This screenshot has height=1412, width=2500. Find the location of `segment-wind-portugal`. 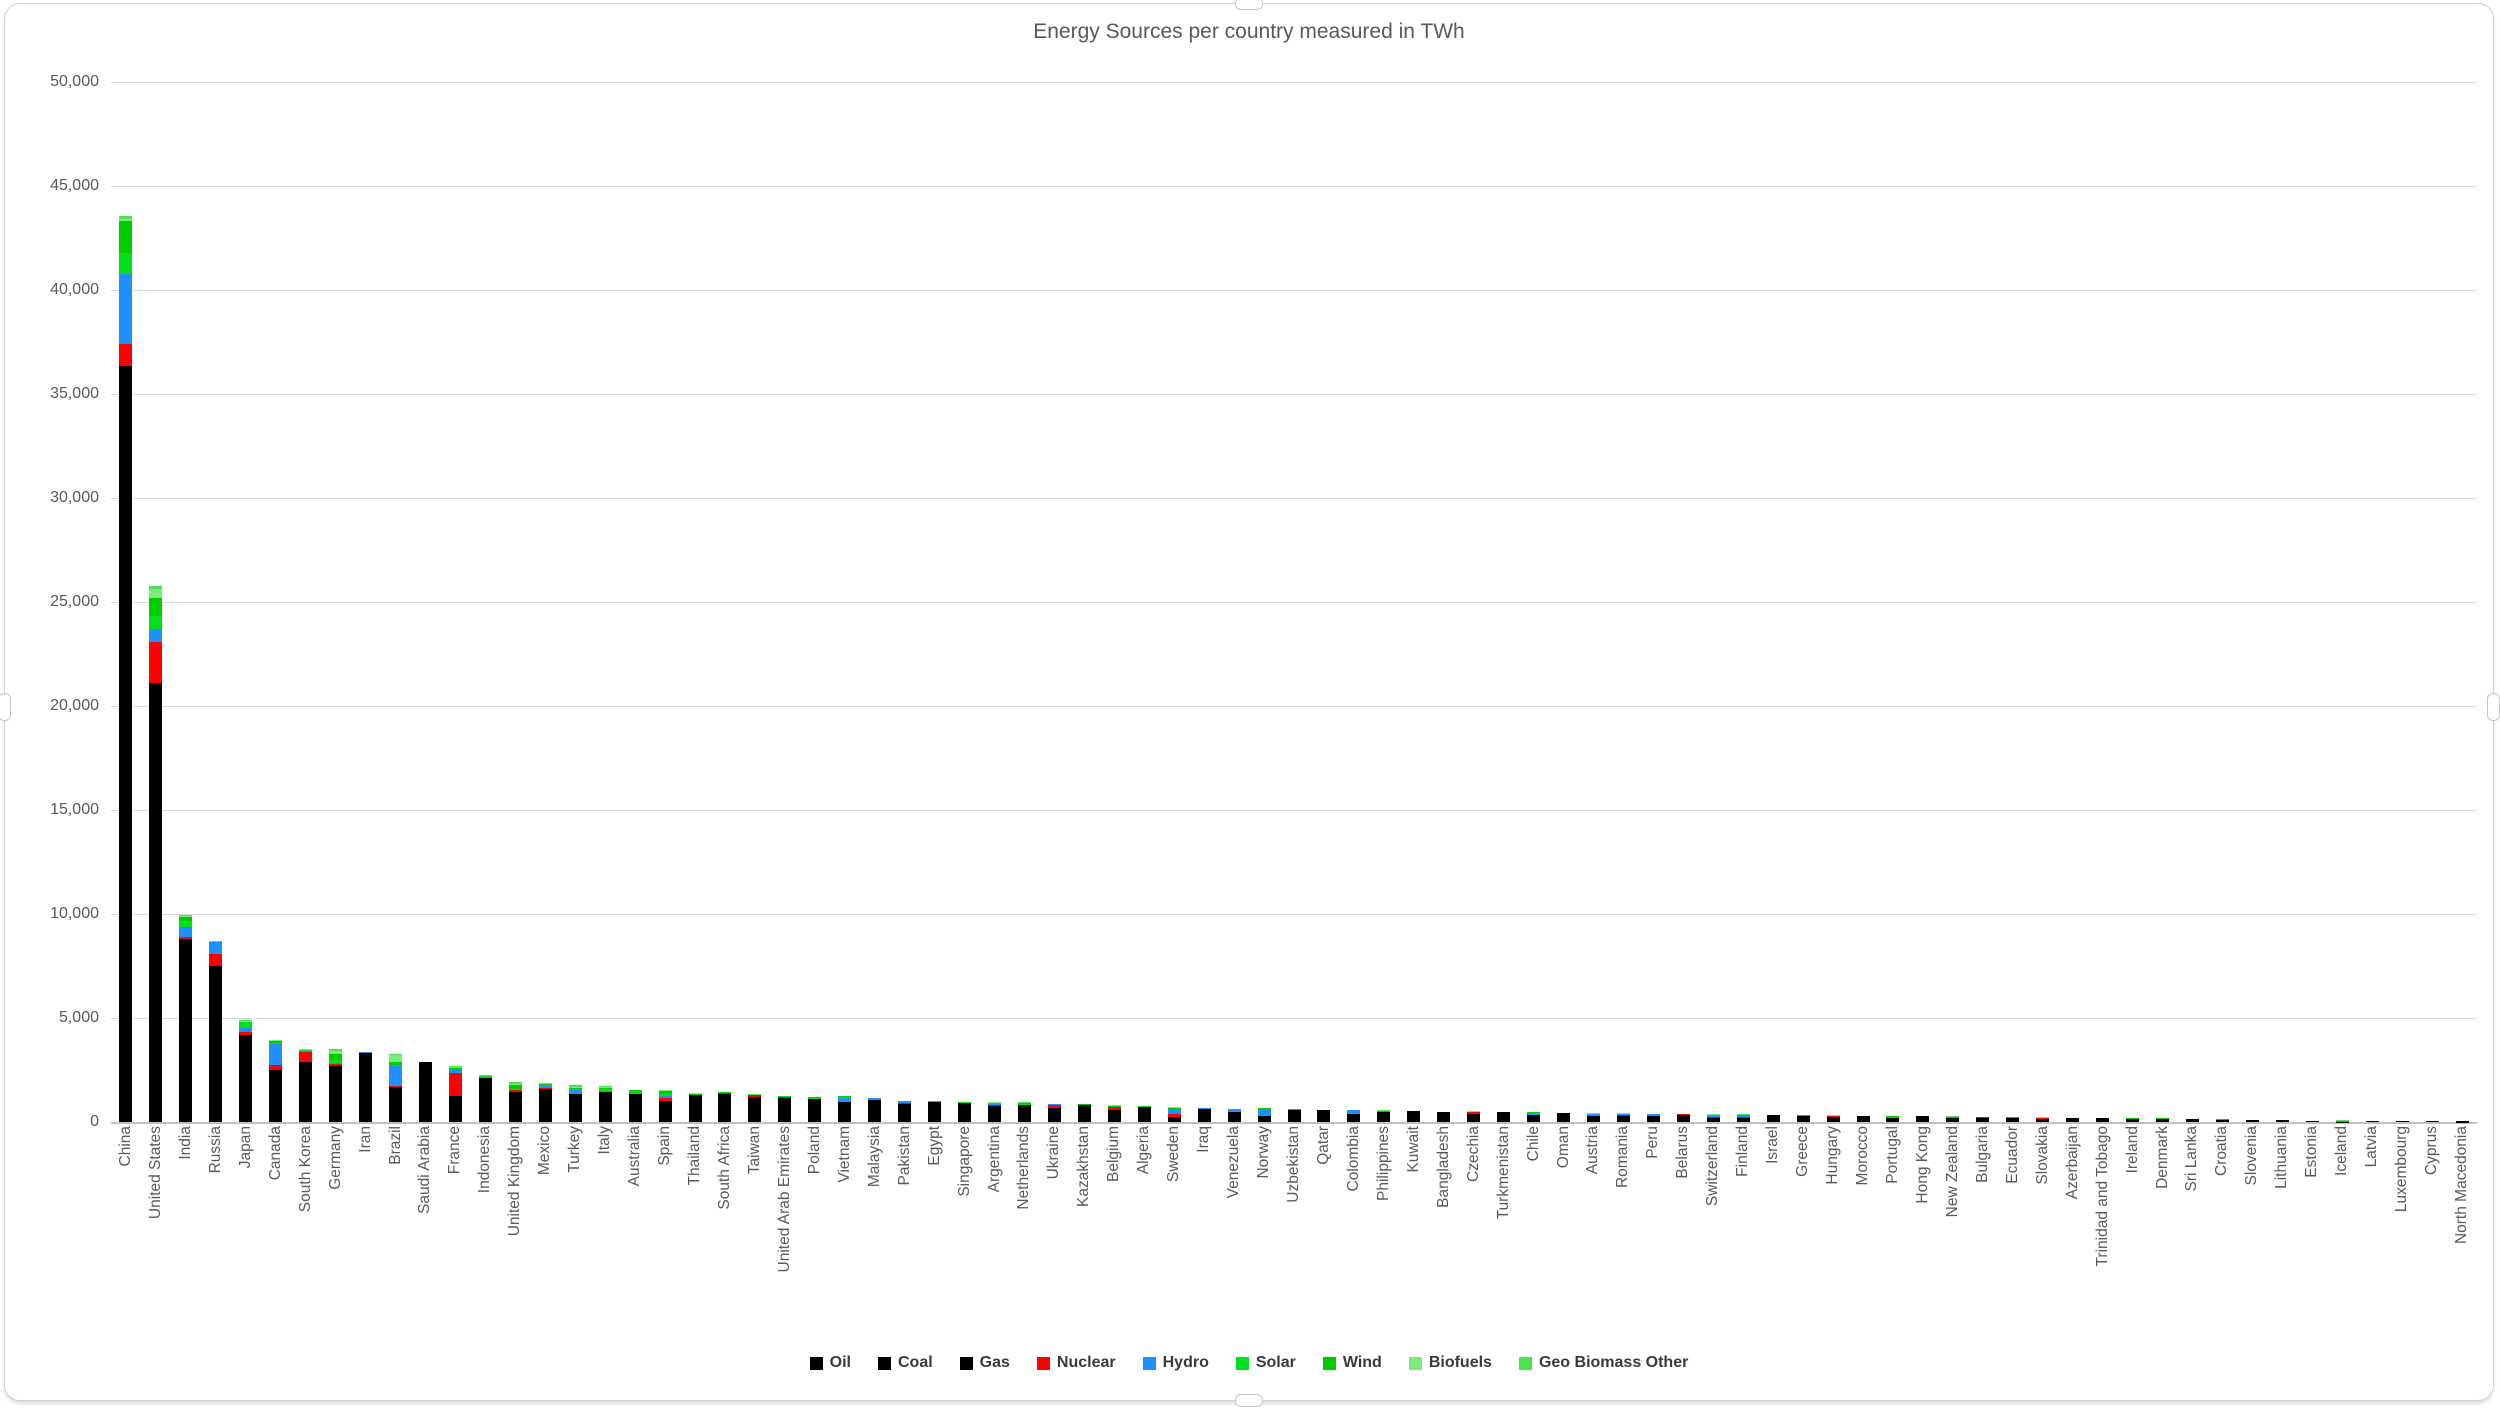

segment-wind-portugal is located at coordinates (1893, 1117).